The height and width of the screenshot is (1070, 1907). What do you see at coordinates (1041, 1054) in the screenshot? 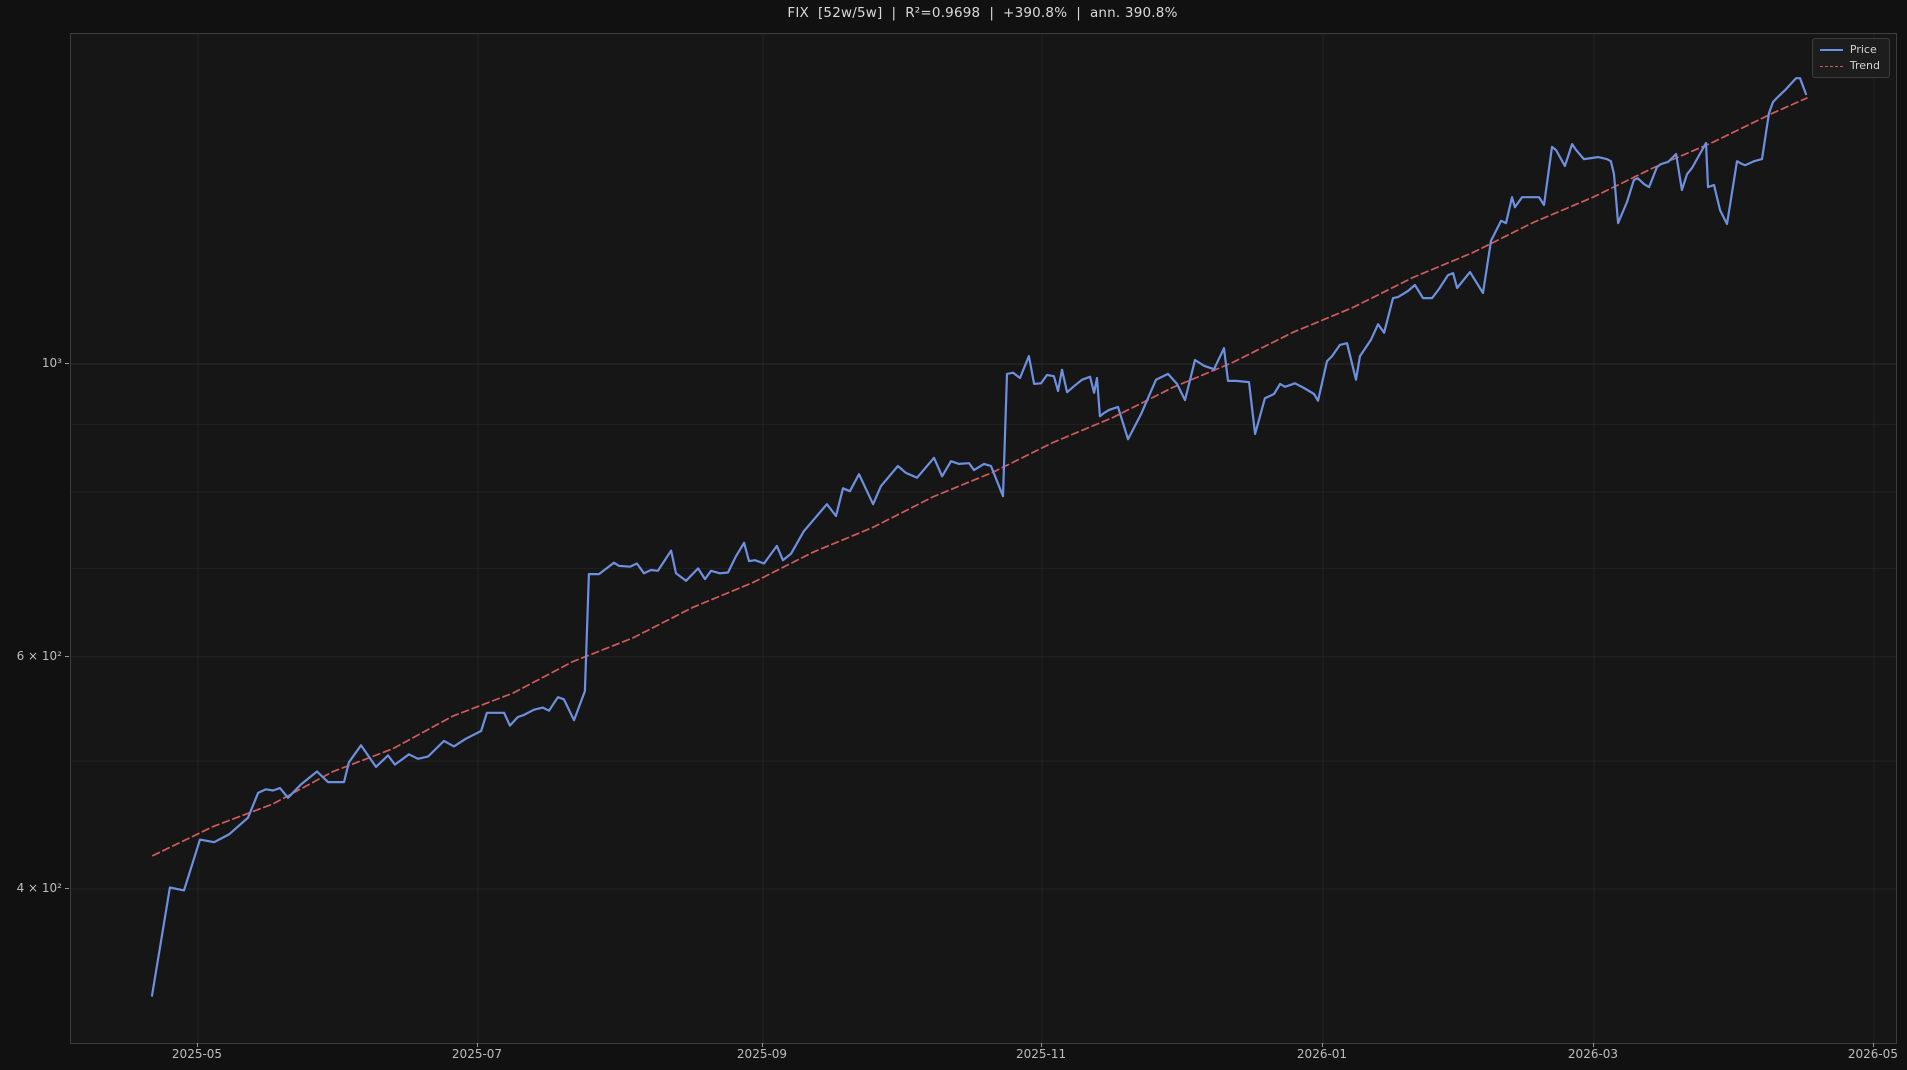
I see `x-tick-label: 2025-11` at bounding box center [1041, 1054].